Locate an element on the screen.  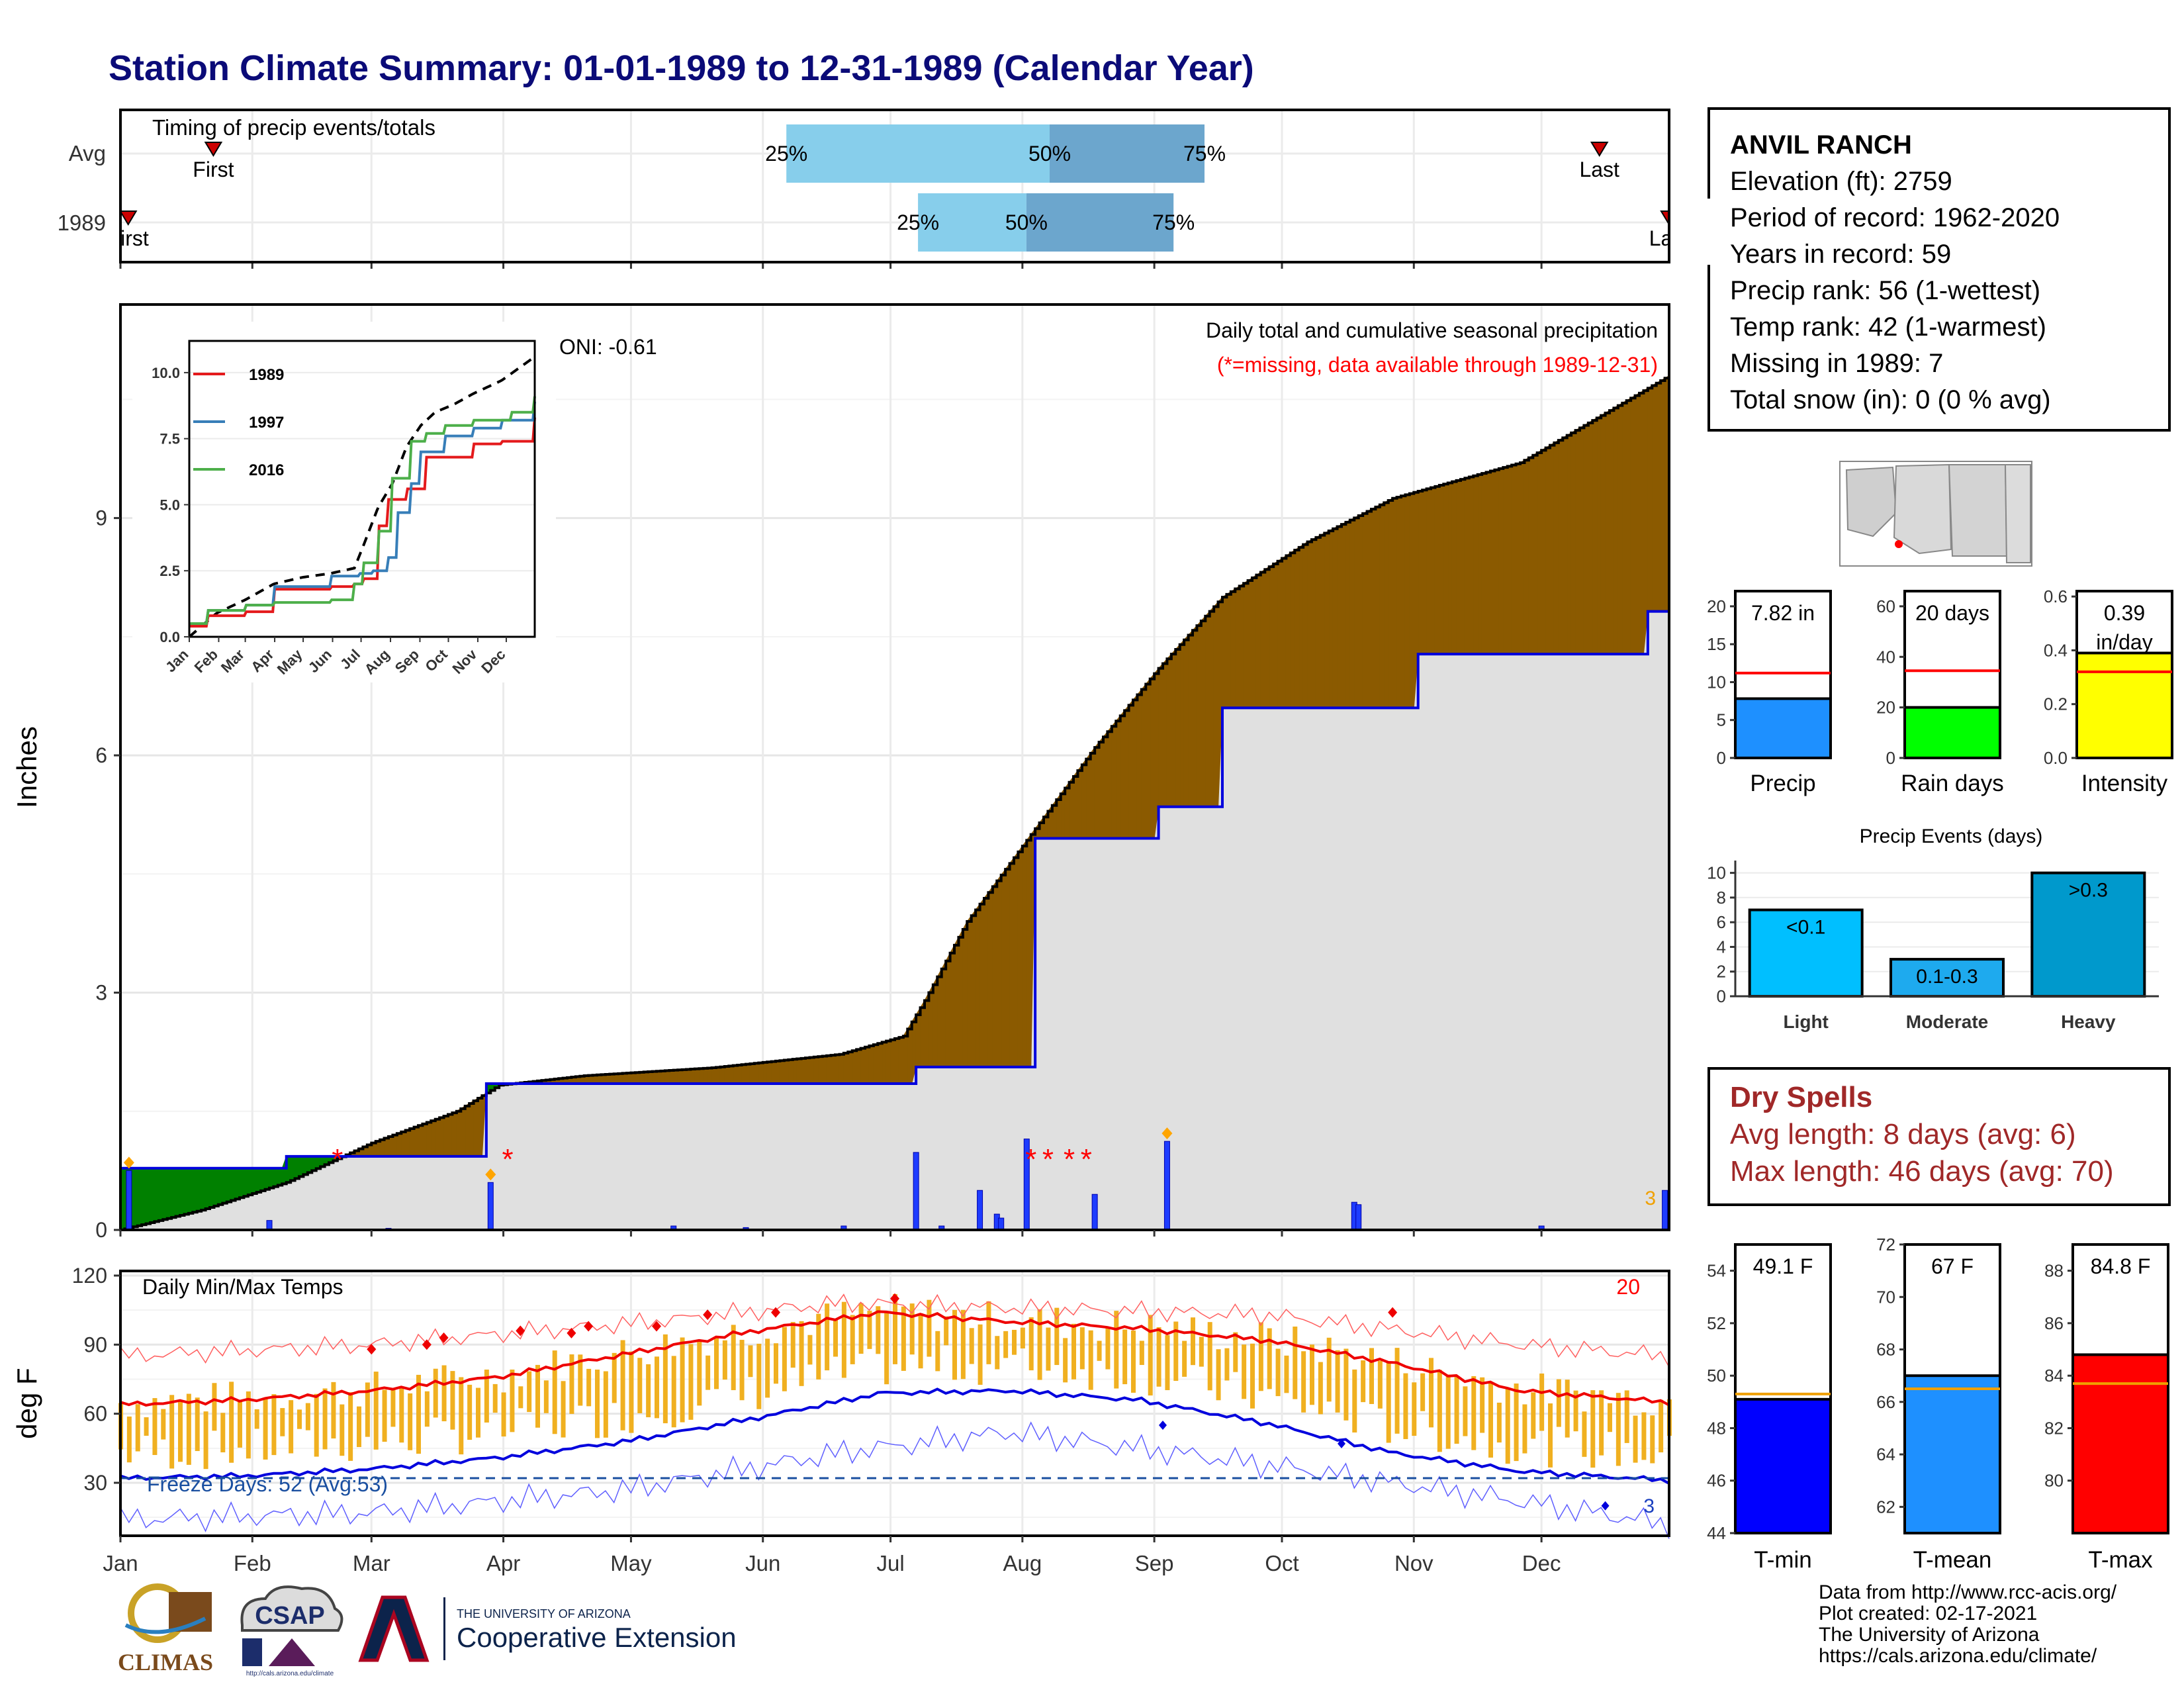
timing-first-marker is located at coordinates (128, 218).